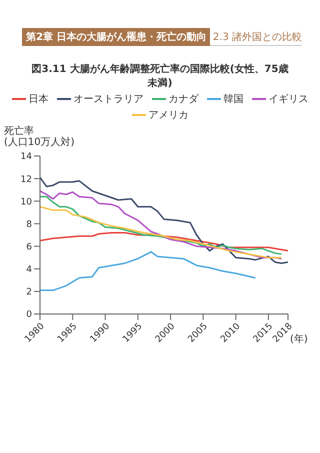  What do you see at coordinates (29, 315) in the screenshot?
I see `y-tick-label: 0` at bounding box center [29, 315].